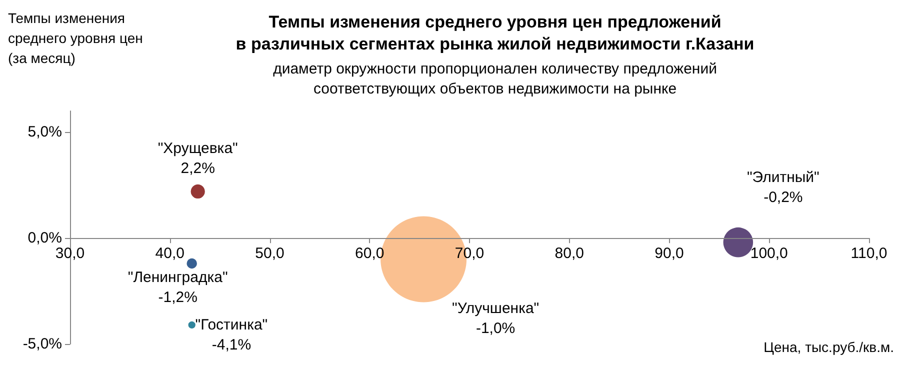  Describe the element at coordinates (769, 253) in the screenshot. I see `x-tick-label: 100,0` at that location.